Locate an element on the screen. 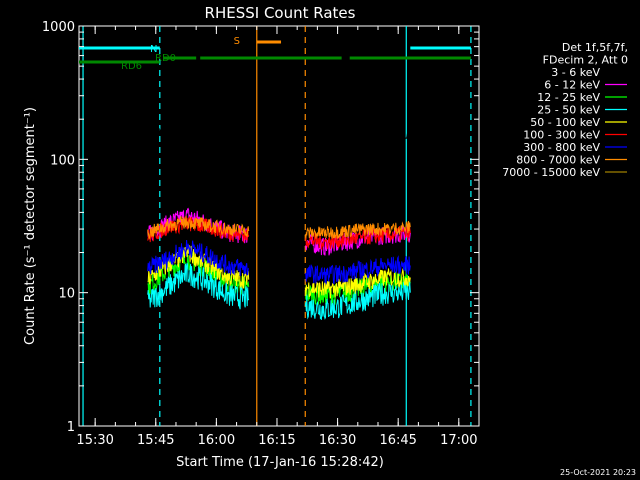 The image size is (640, 480). legend-entry-label: 800 - 7000 keV is located at coordinates (558, 160).